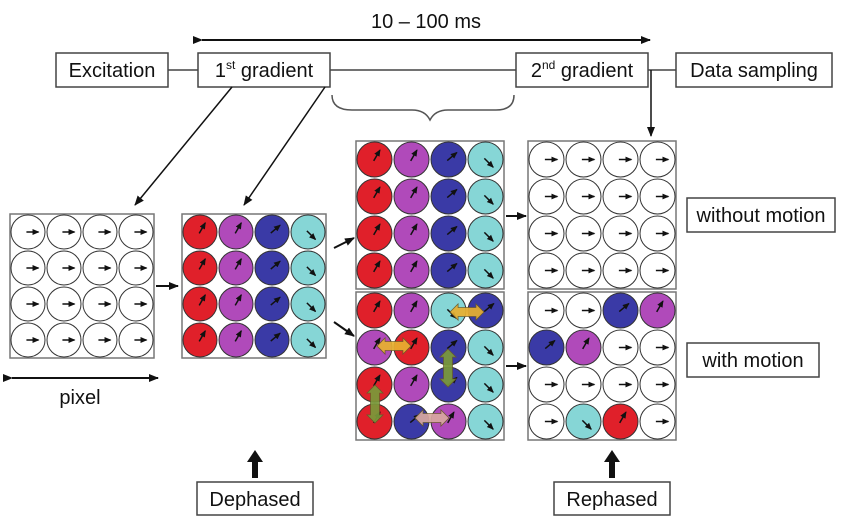 The width and height of the screenshot is (843, 517). I want to click on without-motion-box: without motion, so click(761, 215).